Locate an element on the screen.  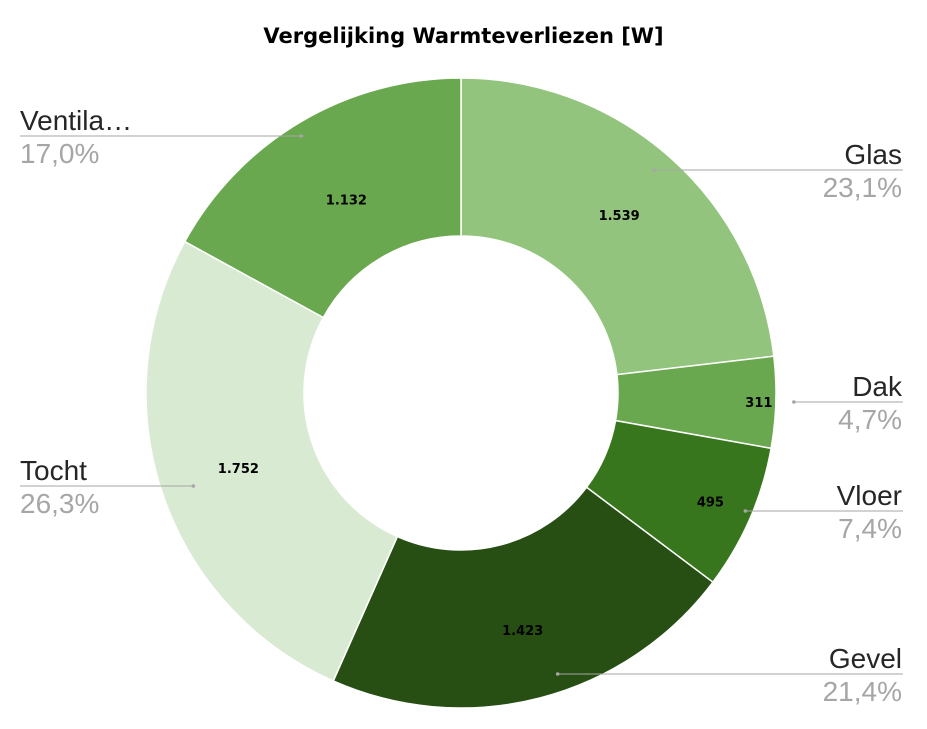
chart-title: Vergelijking Warmteverliezen [W] is located at coordinates (463, 36).